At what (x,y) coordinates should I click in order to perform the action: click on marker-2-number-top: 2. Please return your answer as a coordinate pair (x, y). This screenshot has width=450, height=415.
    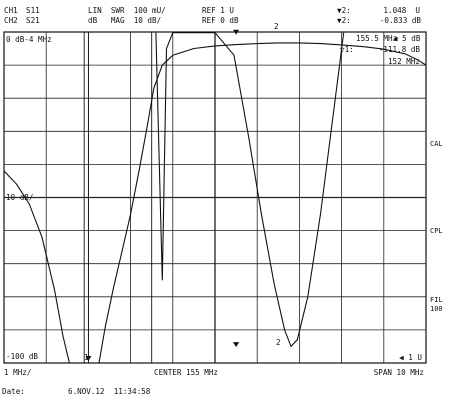
    Looking at the image, I should click on (276, 26).